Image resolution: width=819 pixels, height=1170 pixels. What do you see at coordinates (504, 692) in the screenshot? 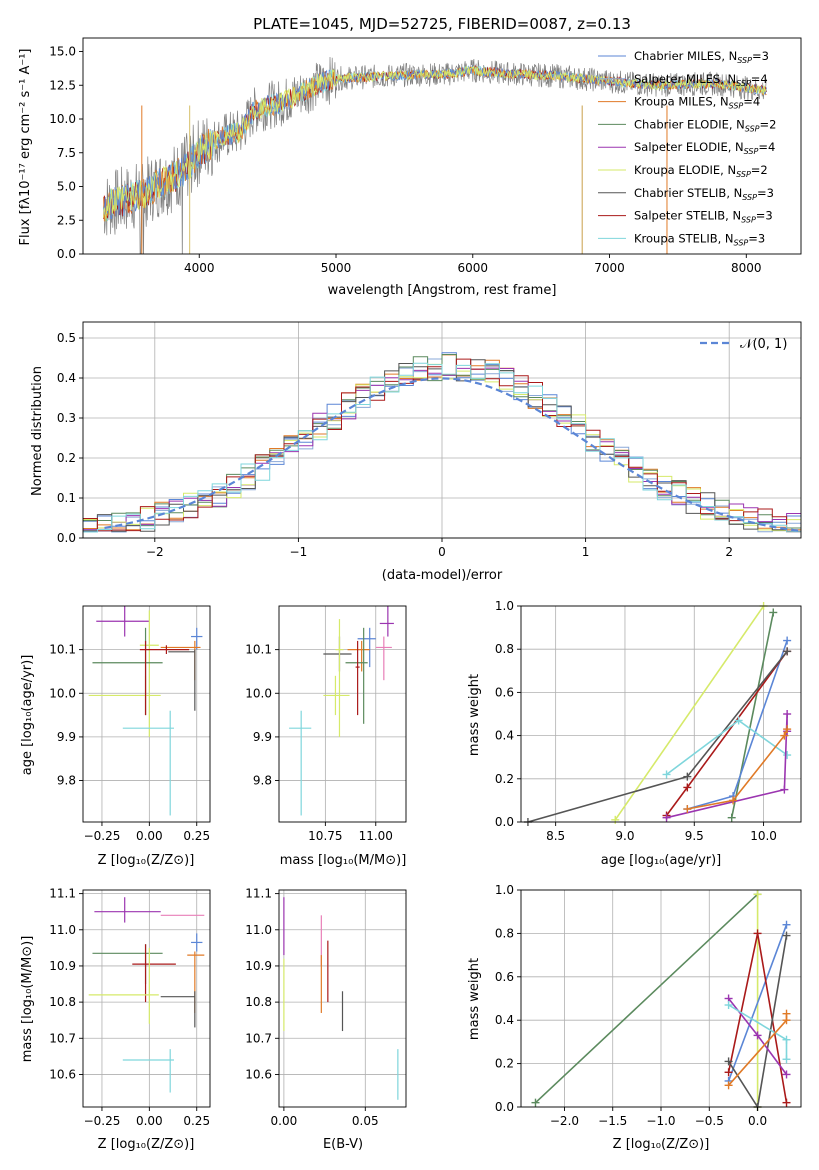
I see `y-tick-label: 0.6` at bounding box center [504, 692].